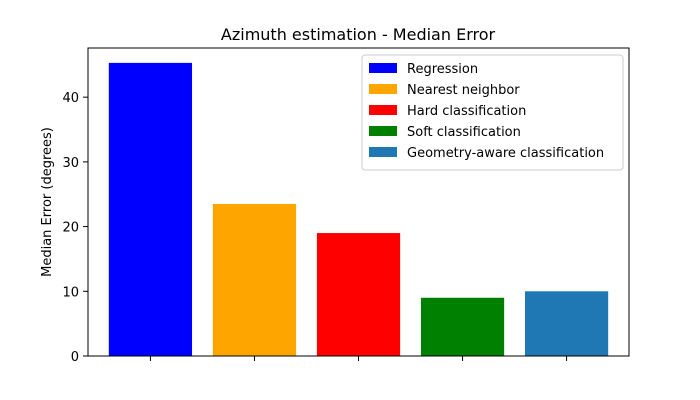 Image resolution: width=700 pixels, height=400 pixels. Describe the element at coordinates (466, 111) in the screenshot. I see `legend-label-2: Hard classification` at that location.